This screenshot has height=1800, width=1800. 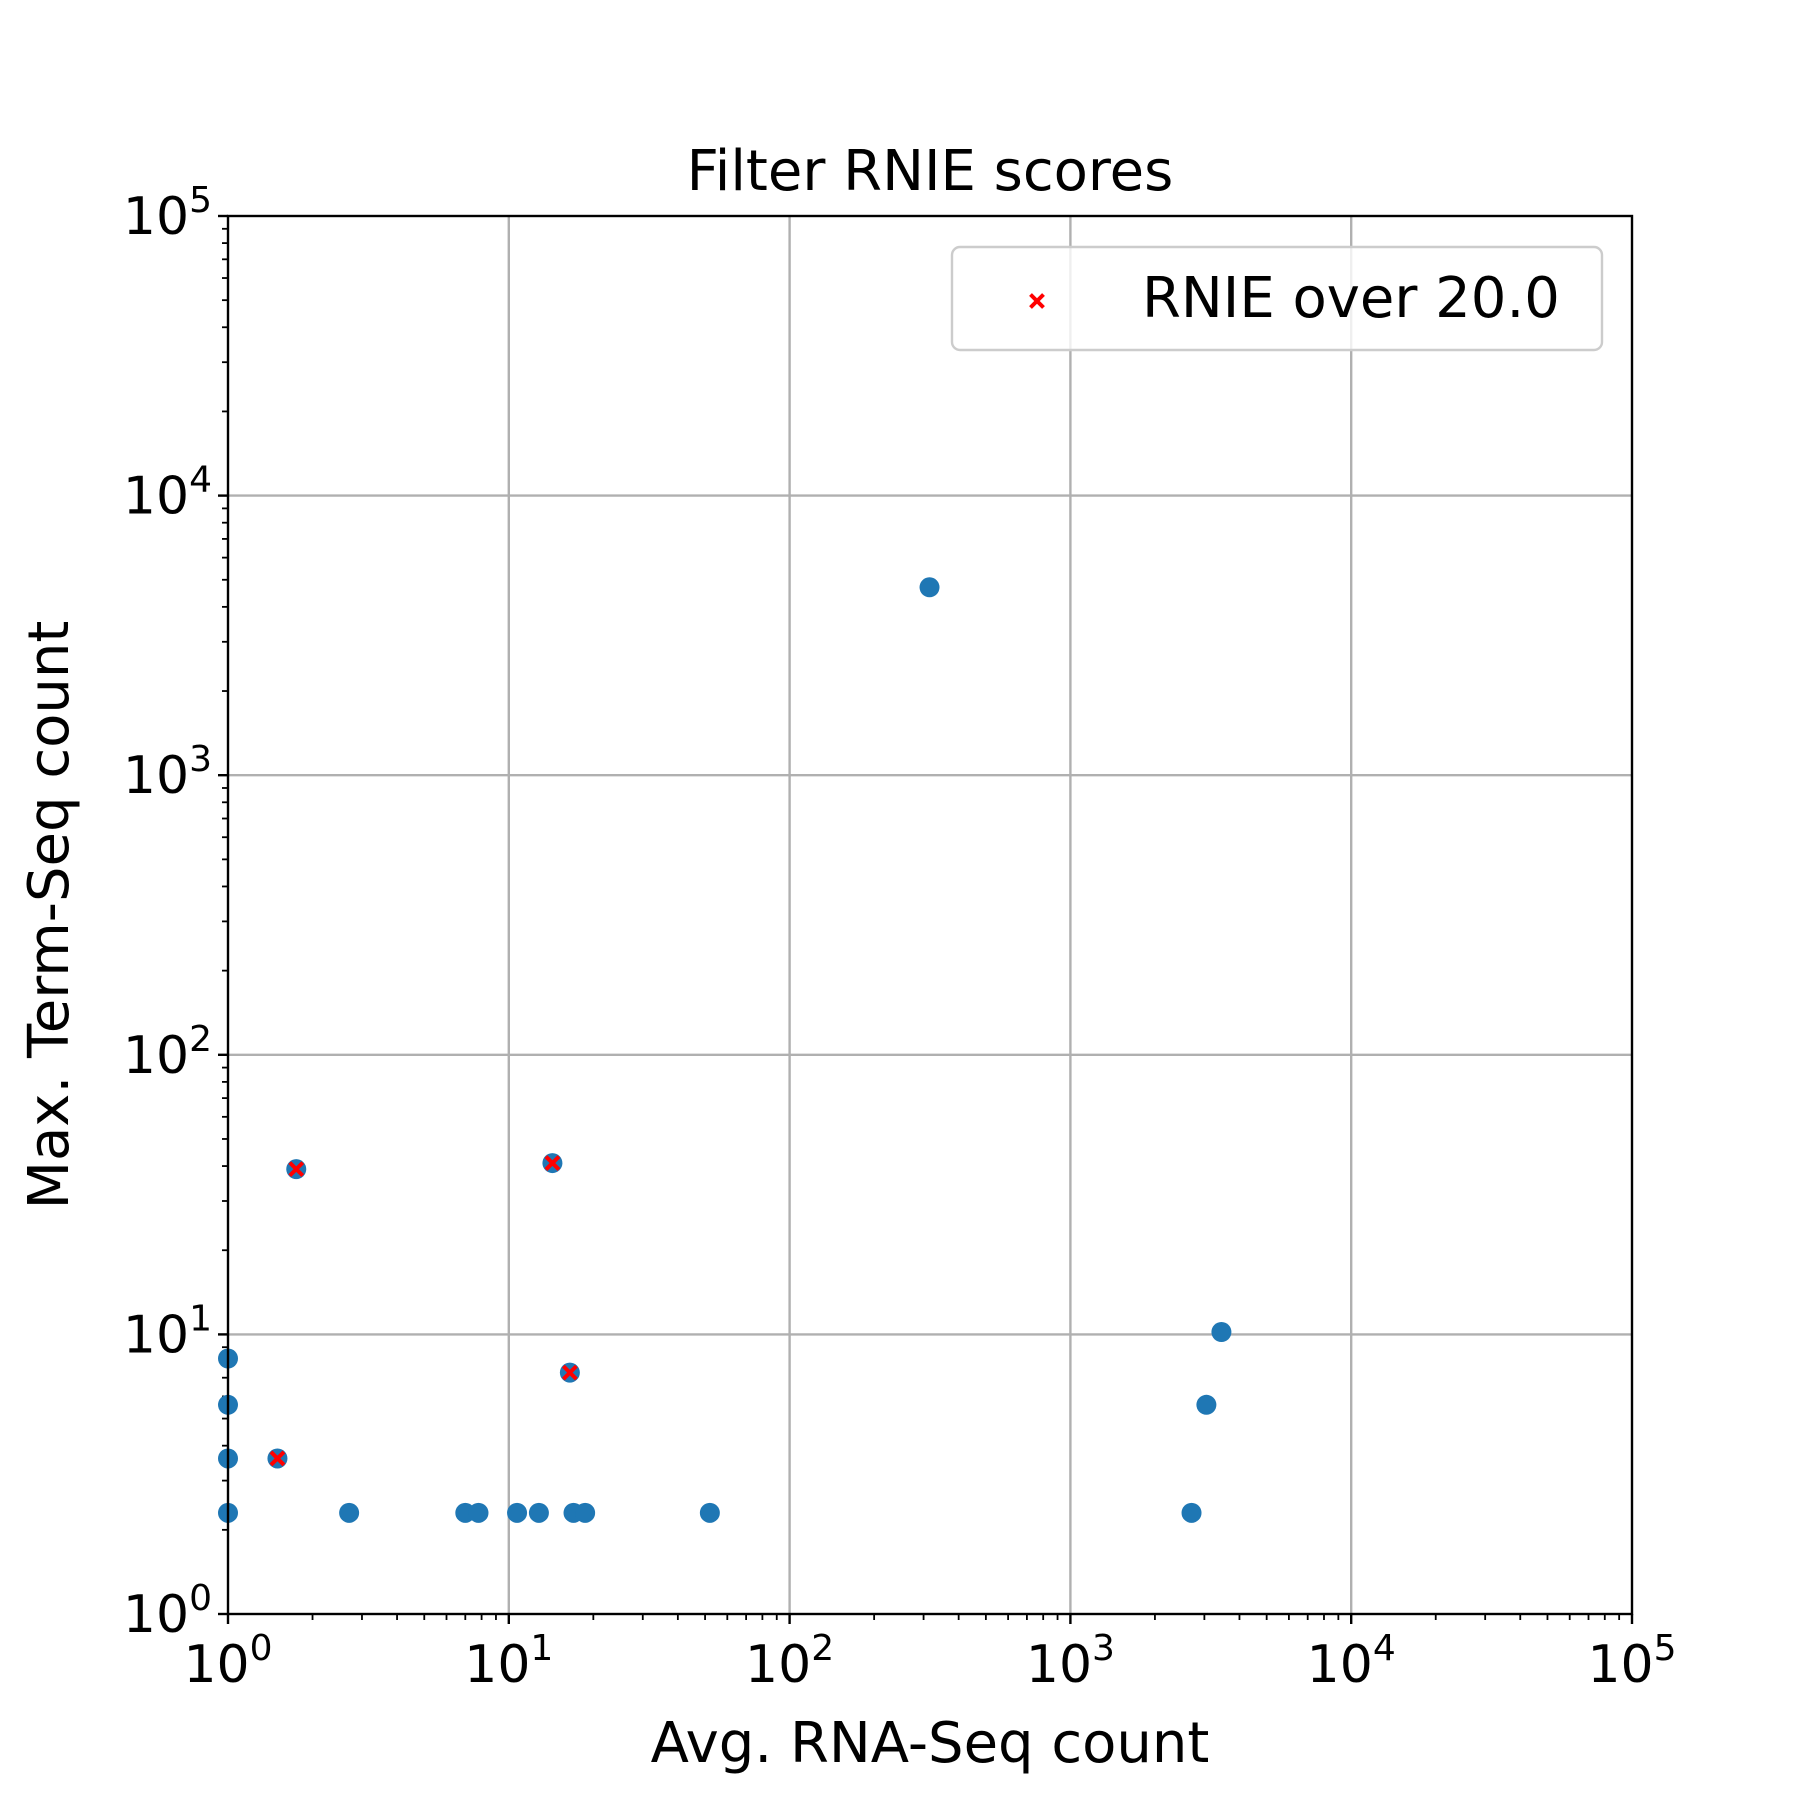 What do you see at coordinates (49, 915) in the screenshot?
I see `y-axis-label: Max. Term-Seq count` at bounding box center [49, 915].